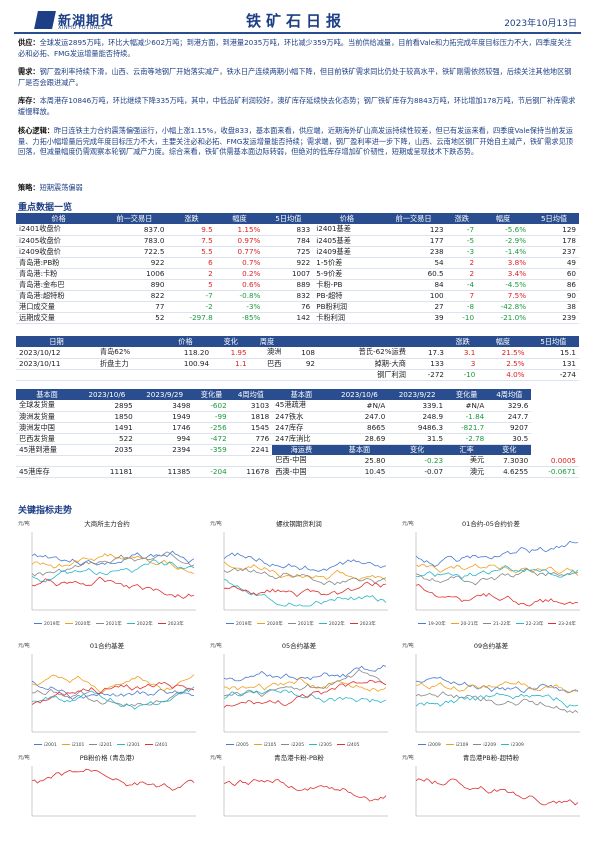  Describe the element at coordinates (301, 428) in the screenshot. I see `fund-cell: 247库存` at that location.